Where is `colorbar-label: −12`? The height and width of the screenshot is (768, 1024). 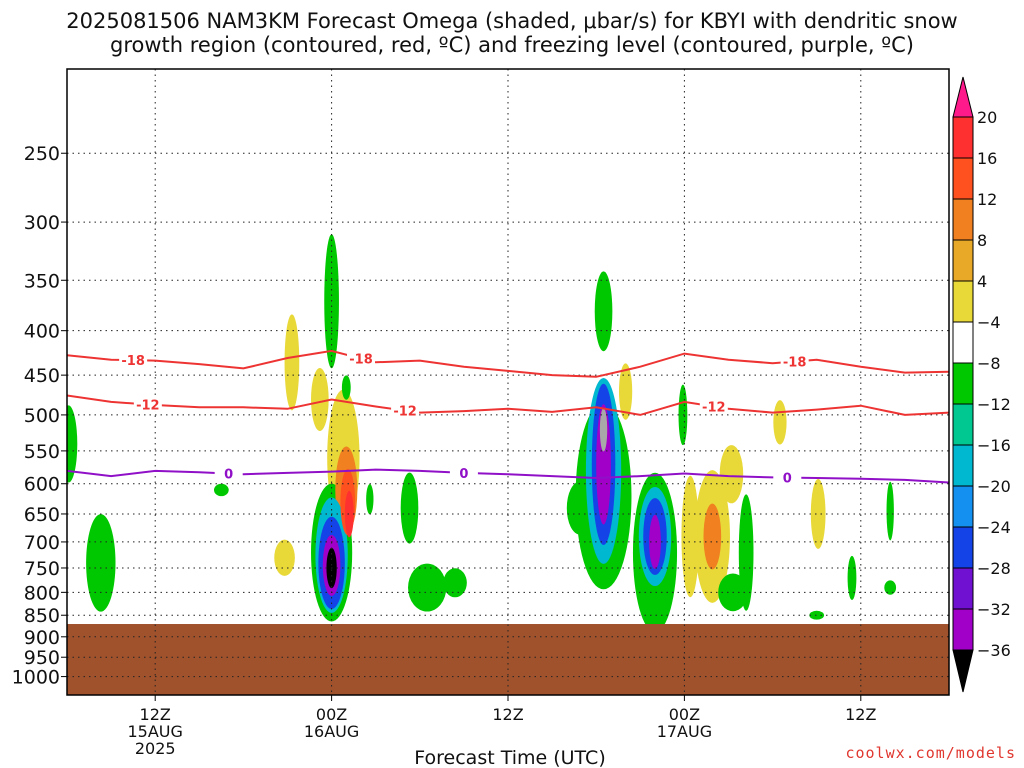 colorbar-label: −12 is located at coordinates (994, 404).